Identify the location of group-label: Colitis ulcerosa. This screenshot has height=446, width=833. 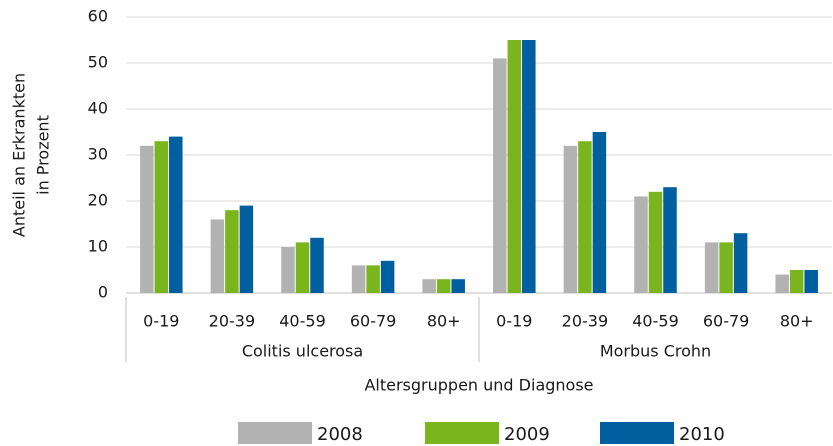
(302, 351).